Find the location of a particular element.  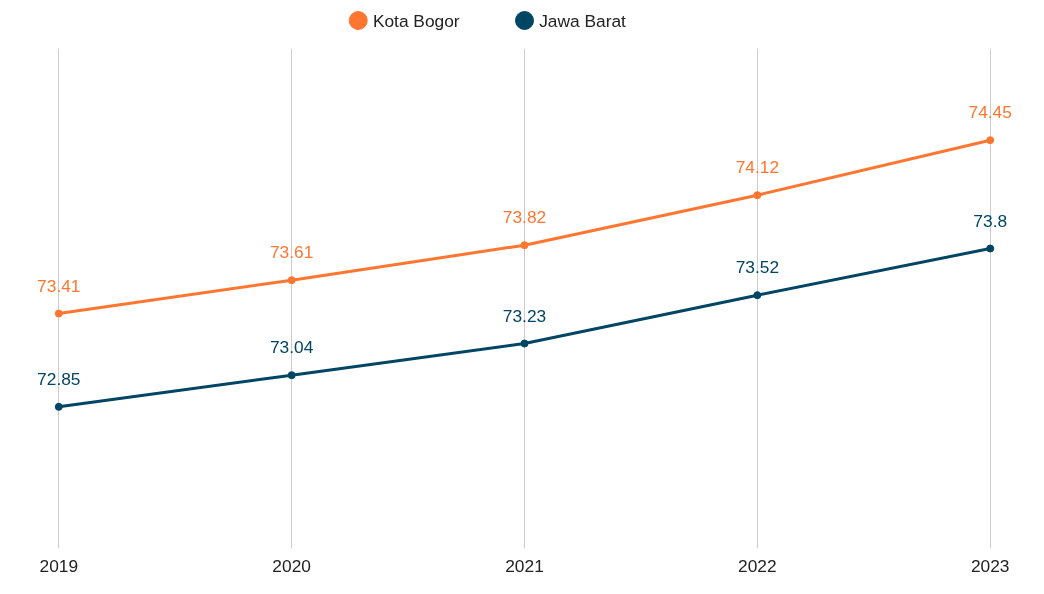

data-label: 74.45 is located at coordinates (990, 112).